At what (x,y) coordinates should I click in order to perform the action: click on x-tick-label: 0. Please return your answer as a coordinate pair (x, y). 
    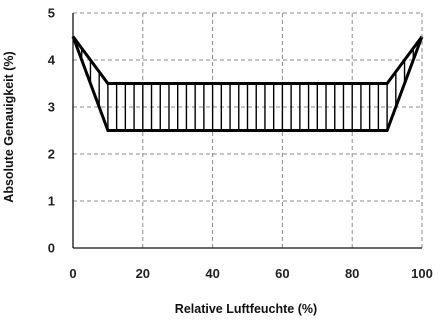
    Looking at the image, I should click on (72, 273).